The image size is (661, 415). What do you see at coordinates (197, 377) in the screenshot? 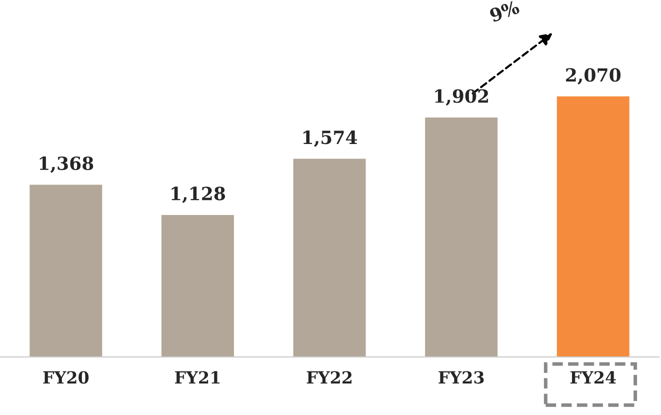
I see `x-tick-label: FY21` at bounding box center [197, 377].